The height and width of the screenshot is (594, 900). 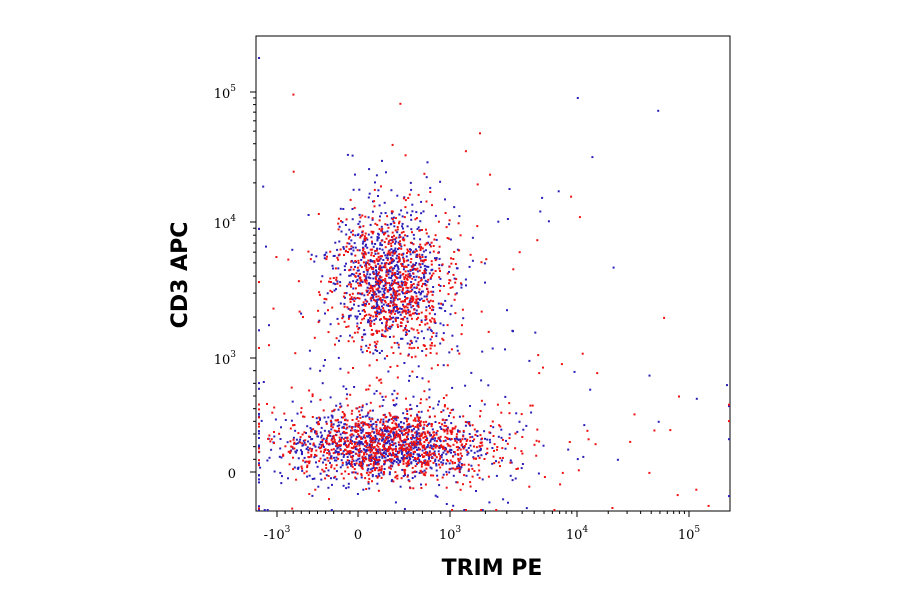 I want to click on x-tick-label: 104, so click(x=577, y=534).